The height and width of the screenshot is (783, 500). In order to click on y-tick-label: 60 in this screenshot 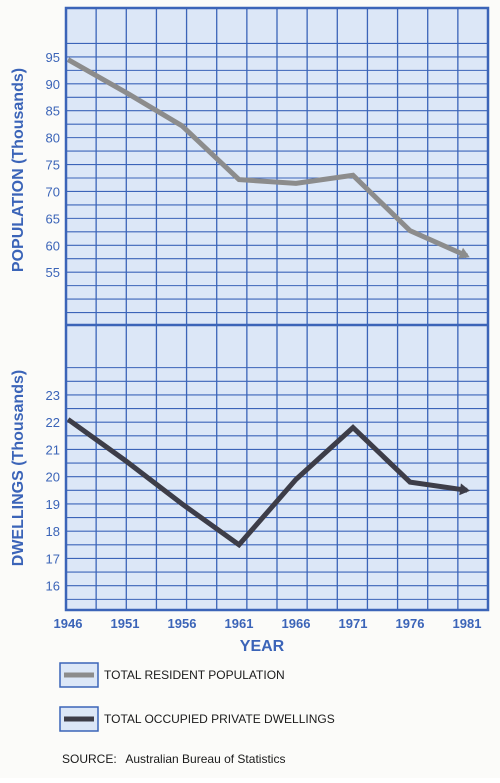, I will do `click(53, 245)`.